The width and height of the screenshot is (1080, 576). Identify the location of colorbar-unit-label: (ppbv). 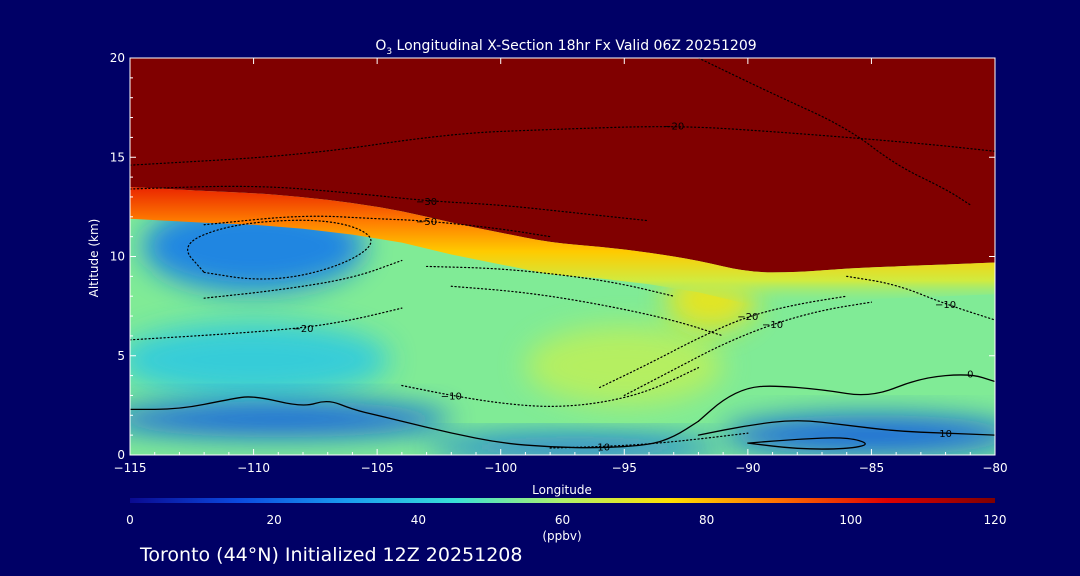
(561, 536).